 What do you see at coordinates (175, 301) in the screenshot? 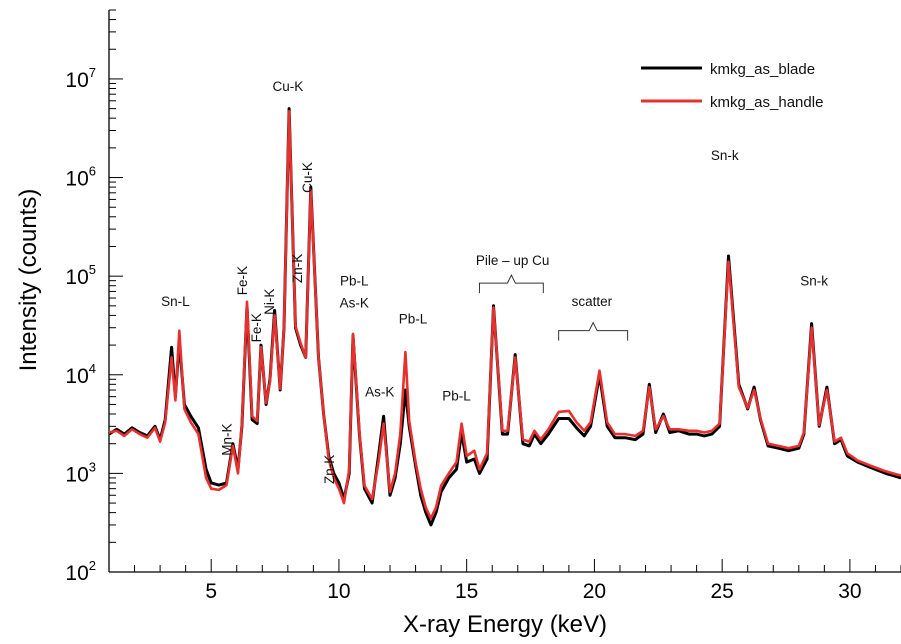
I see `peak-annotation: Sn-L` at bounding box center [175, 301].